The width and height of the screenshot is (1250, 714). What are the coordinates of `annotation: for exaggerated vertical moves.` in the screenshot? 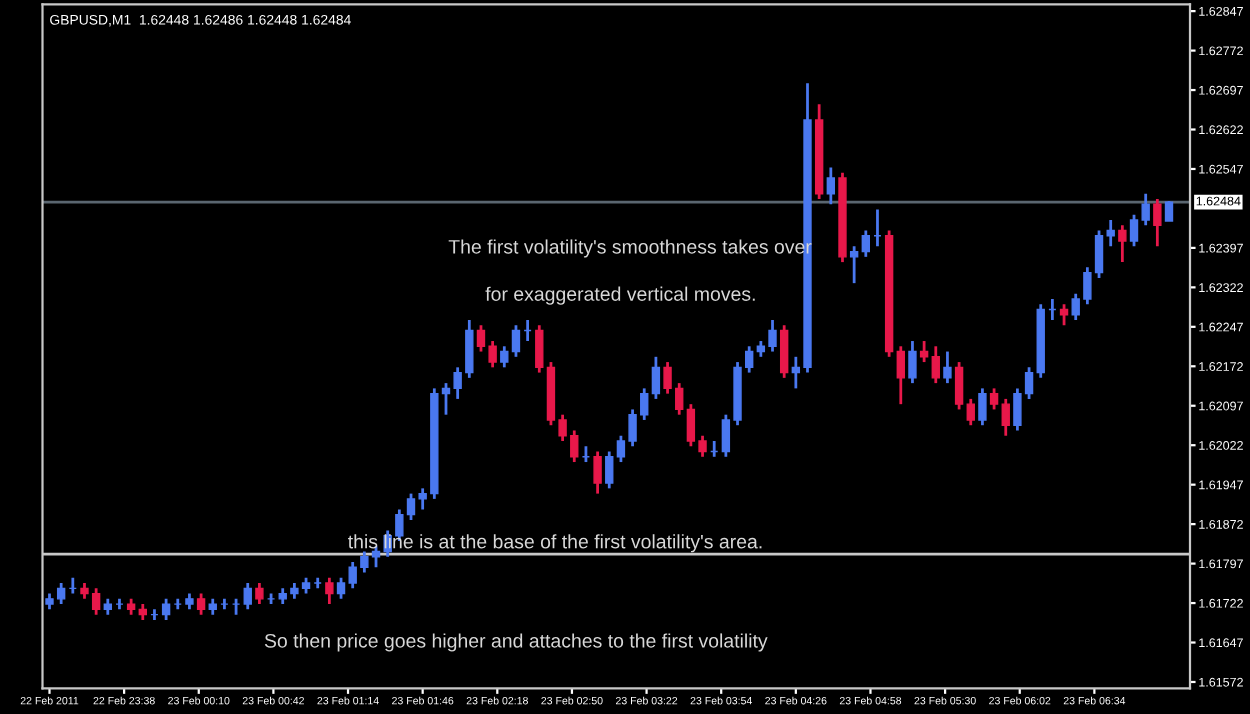 It's located at (620, 295).